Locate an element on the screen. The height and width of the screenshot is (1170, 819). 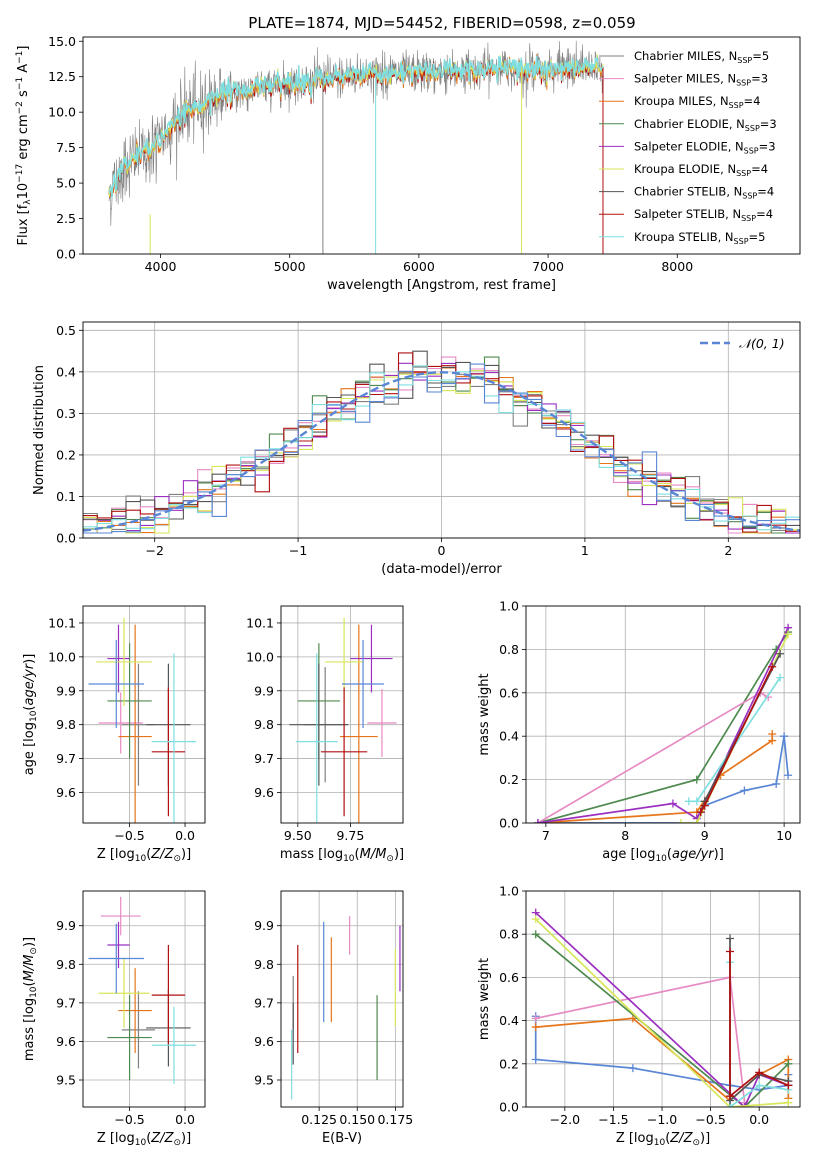
legend-entry: Kroupa MILES, NSSP=4 is located at coordinates (697, 102).